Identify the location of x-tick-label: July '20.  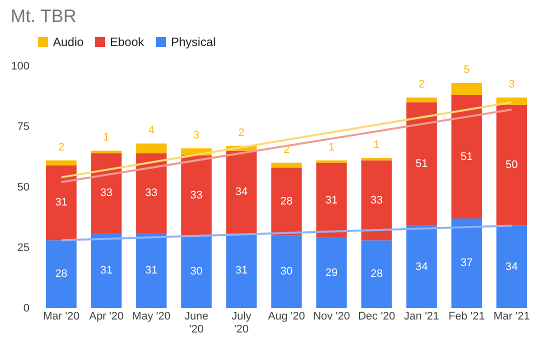
(242, 323).